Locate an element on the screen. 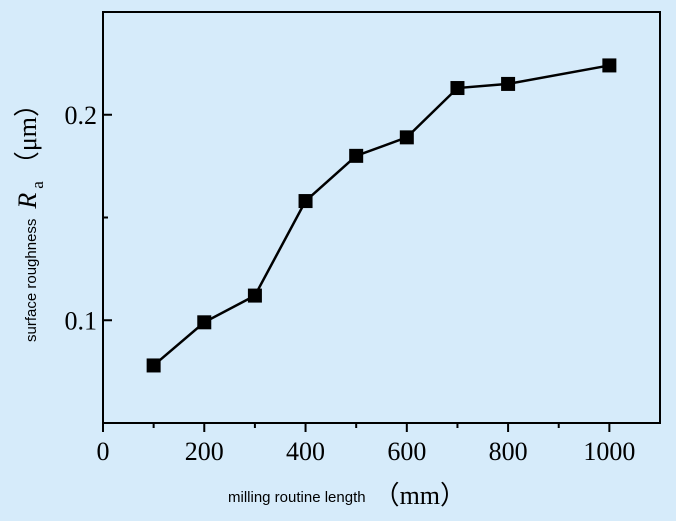 This screenshot has width=676, height=521. y-axis-symbol: R is located at coordinates (27, 201).